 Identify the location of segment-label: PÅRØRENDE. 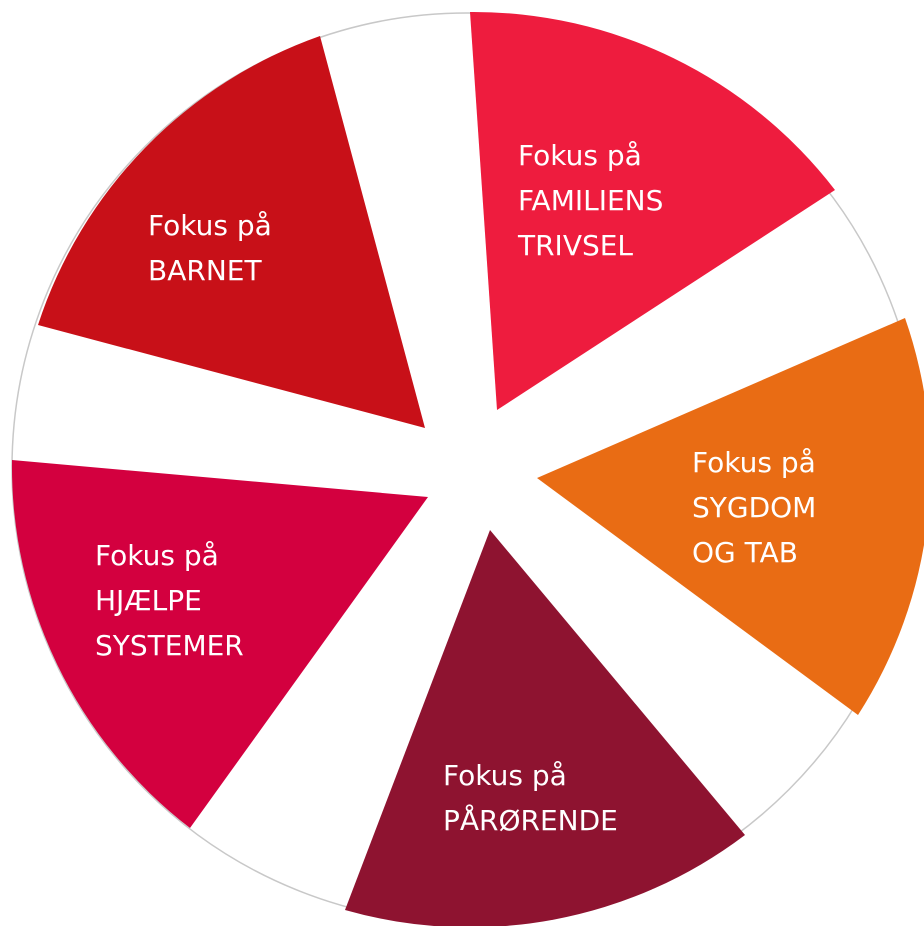
(530, 820).